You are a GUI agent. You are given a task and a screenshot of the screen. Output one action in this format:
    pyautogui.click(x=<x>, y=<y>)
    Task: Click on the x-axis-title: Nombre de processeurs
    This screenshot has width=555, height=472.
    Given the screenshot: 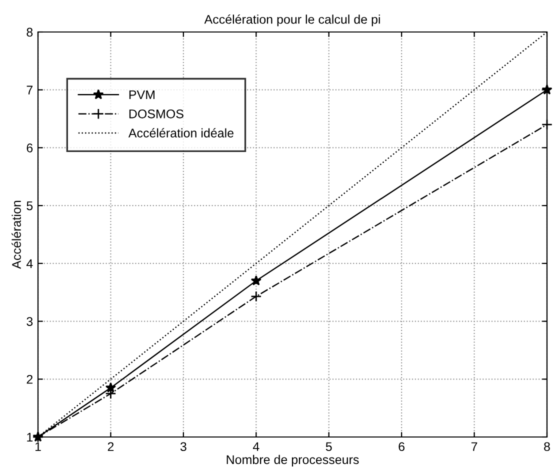 What is the action you would take?
    pyautogui.click(x=292, y=460)
    